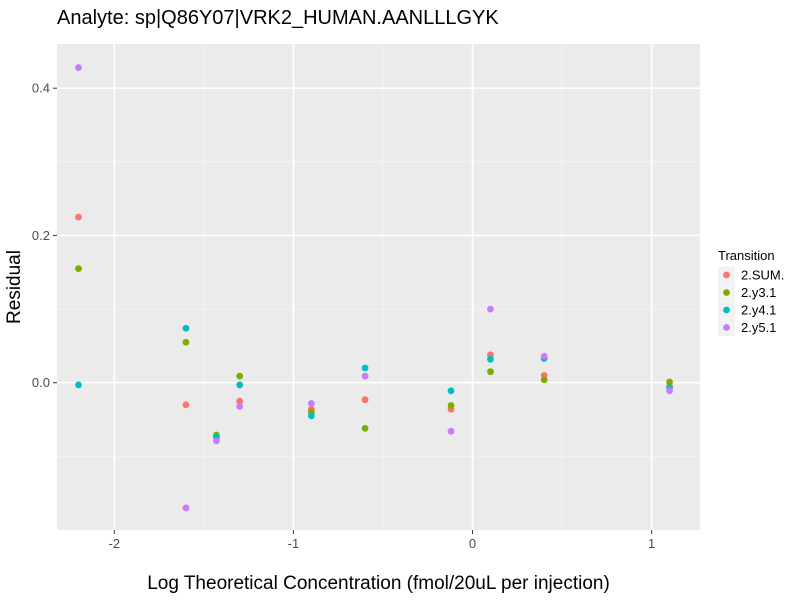 This screenshot has width=800, height=600. What do you see at coordinates (115, 543) in the screenshot?
I see `x-tick-label: -2` at bounding box center [115, 543].